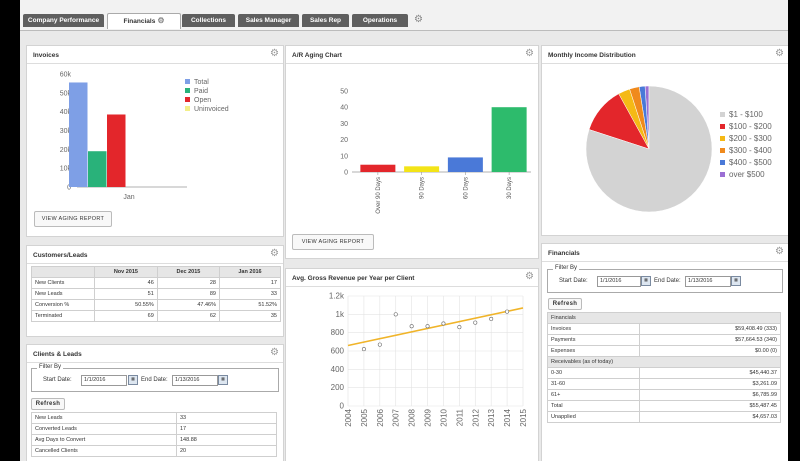 The image size is (800, 461). I want to click on column-header: Nov 2015, so click(126, 272).